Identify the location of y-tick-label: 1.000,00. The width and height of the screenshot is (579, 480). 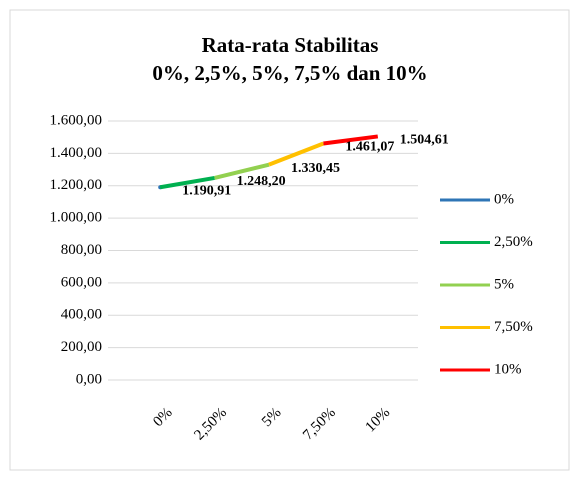
(76, 218).